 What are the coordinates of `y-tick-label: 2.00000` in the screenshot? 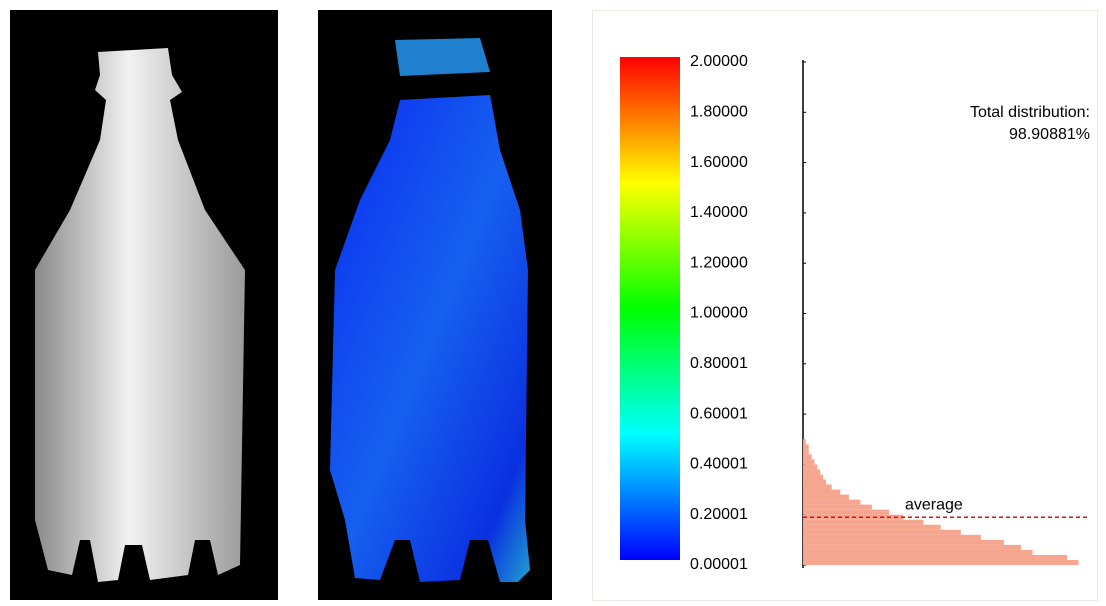 It's located at (719, 61).